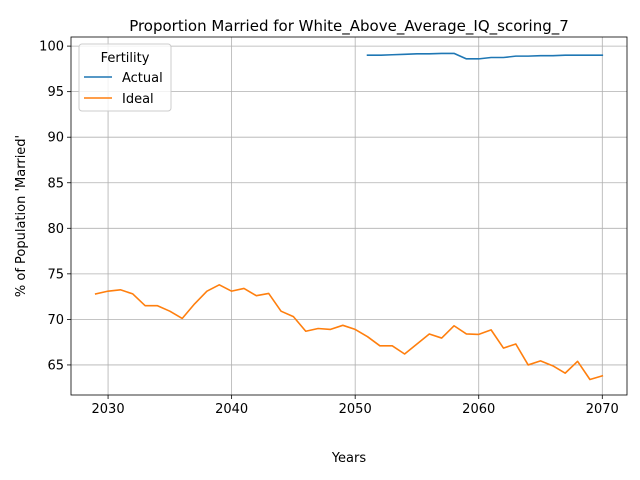 This screenshot has height=480, width=640. What do you see at coordinates (55, 183) in the screenshot?
I see `y-tick-label: 85` at bounding box center [55, 183].